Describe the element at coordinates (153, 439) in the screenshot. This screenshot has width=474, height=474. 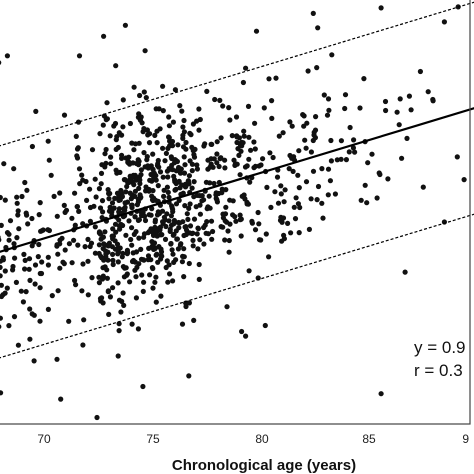
I see `x-tick-label-75: 75` at that location.